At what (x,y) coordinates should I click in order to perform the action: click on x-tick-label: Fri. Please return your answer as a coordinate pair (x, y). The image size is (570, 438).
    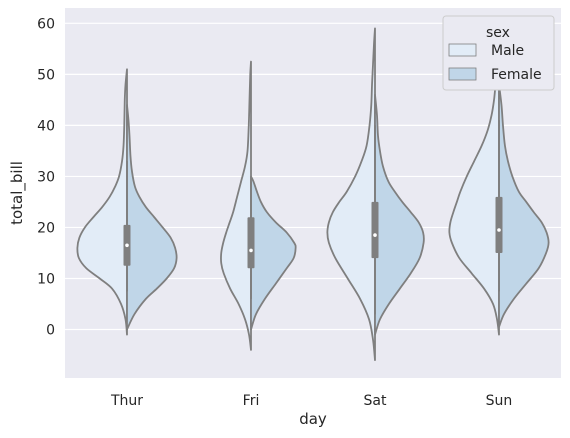
    Looking at the image, I should click on (251, 401).